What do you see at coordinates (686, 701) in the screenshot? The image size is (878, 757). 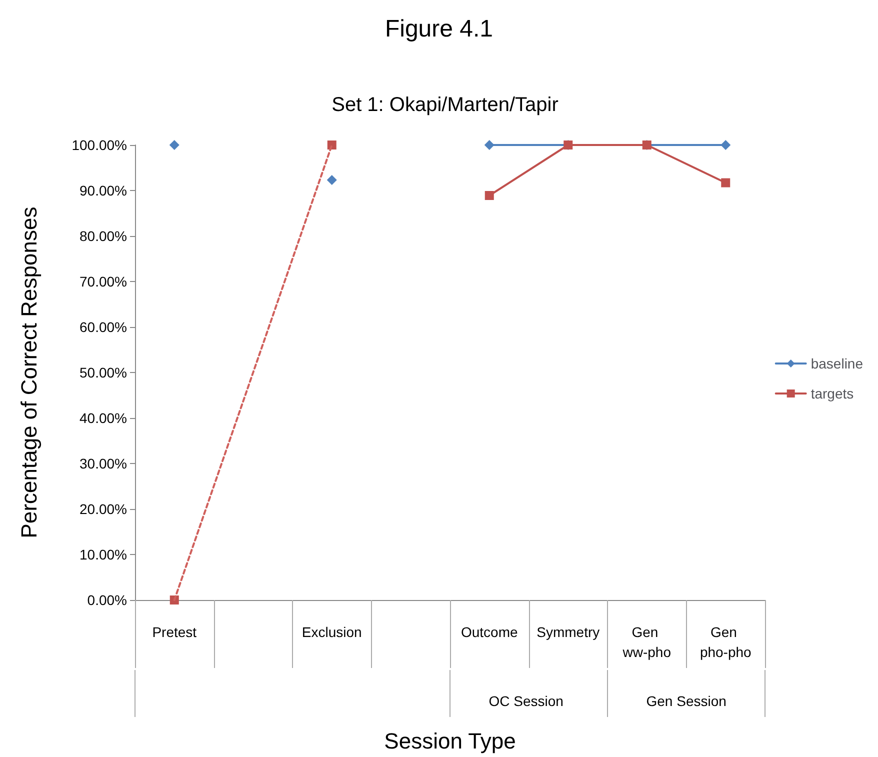 I see `text: Gen Session` at bounding box center [686, 701].